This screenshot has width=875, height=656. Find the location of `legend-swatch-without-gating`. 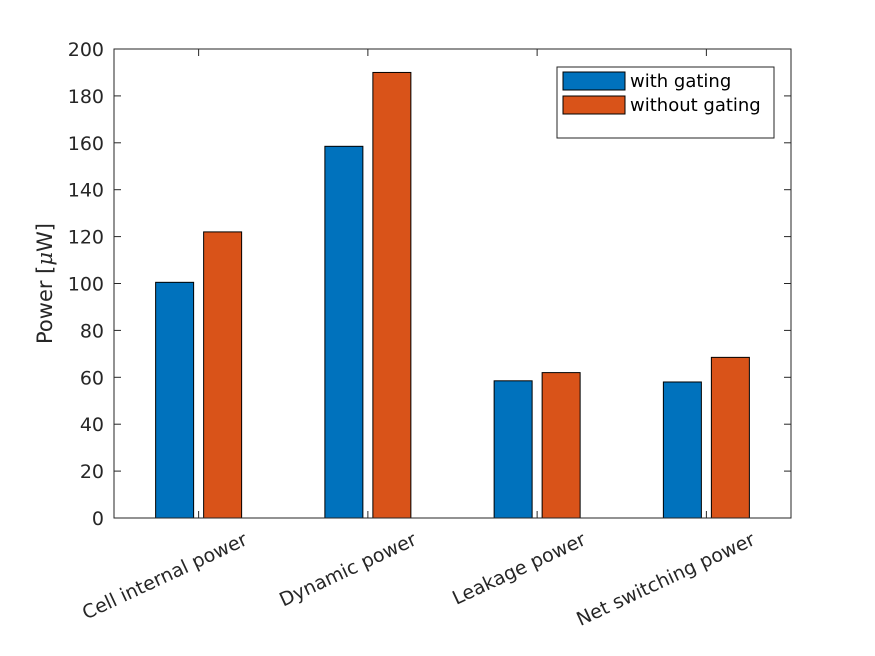

legend-swatch-without-gating is located at coordinates (594, 105).